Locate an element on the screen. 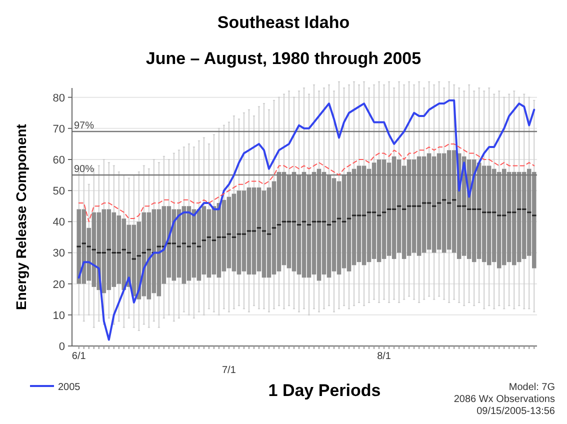 Image resolution: width=567 pixels, height=424 pixels. text: 2086 Wx Observations is located at coordinates (504, 399).